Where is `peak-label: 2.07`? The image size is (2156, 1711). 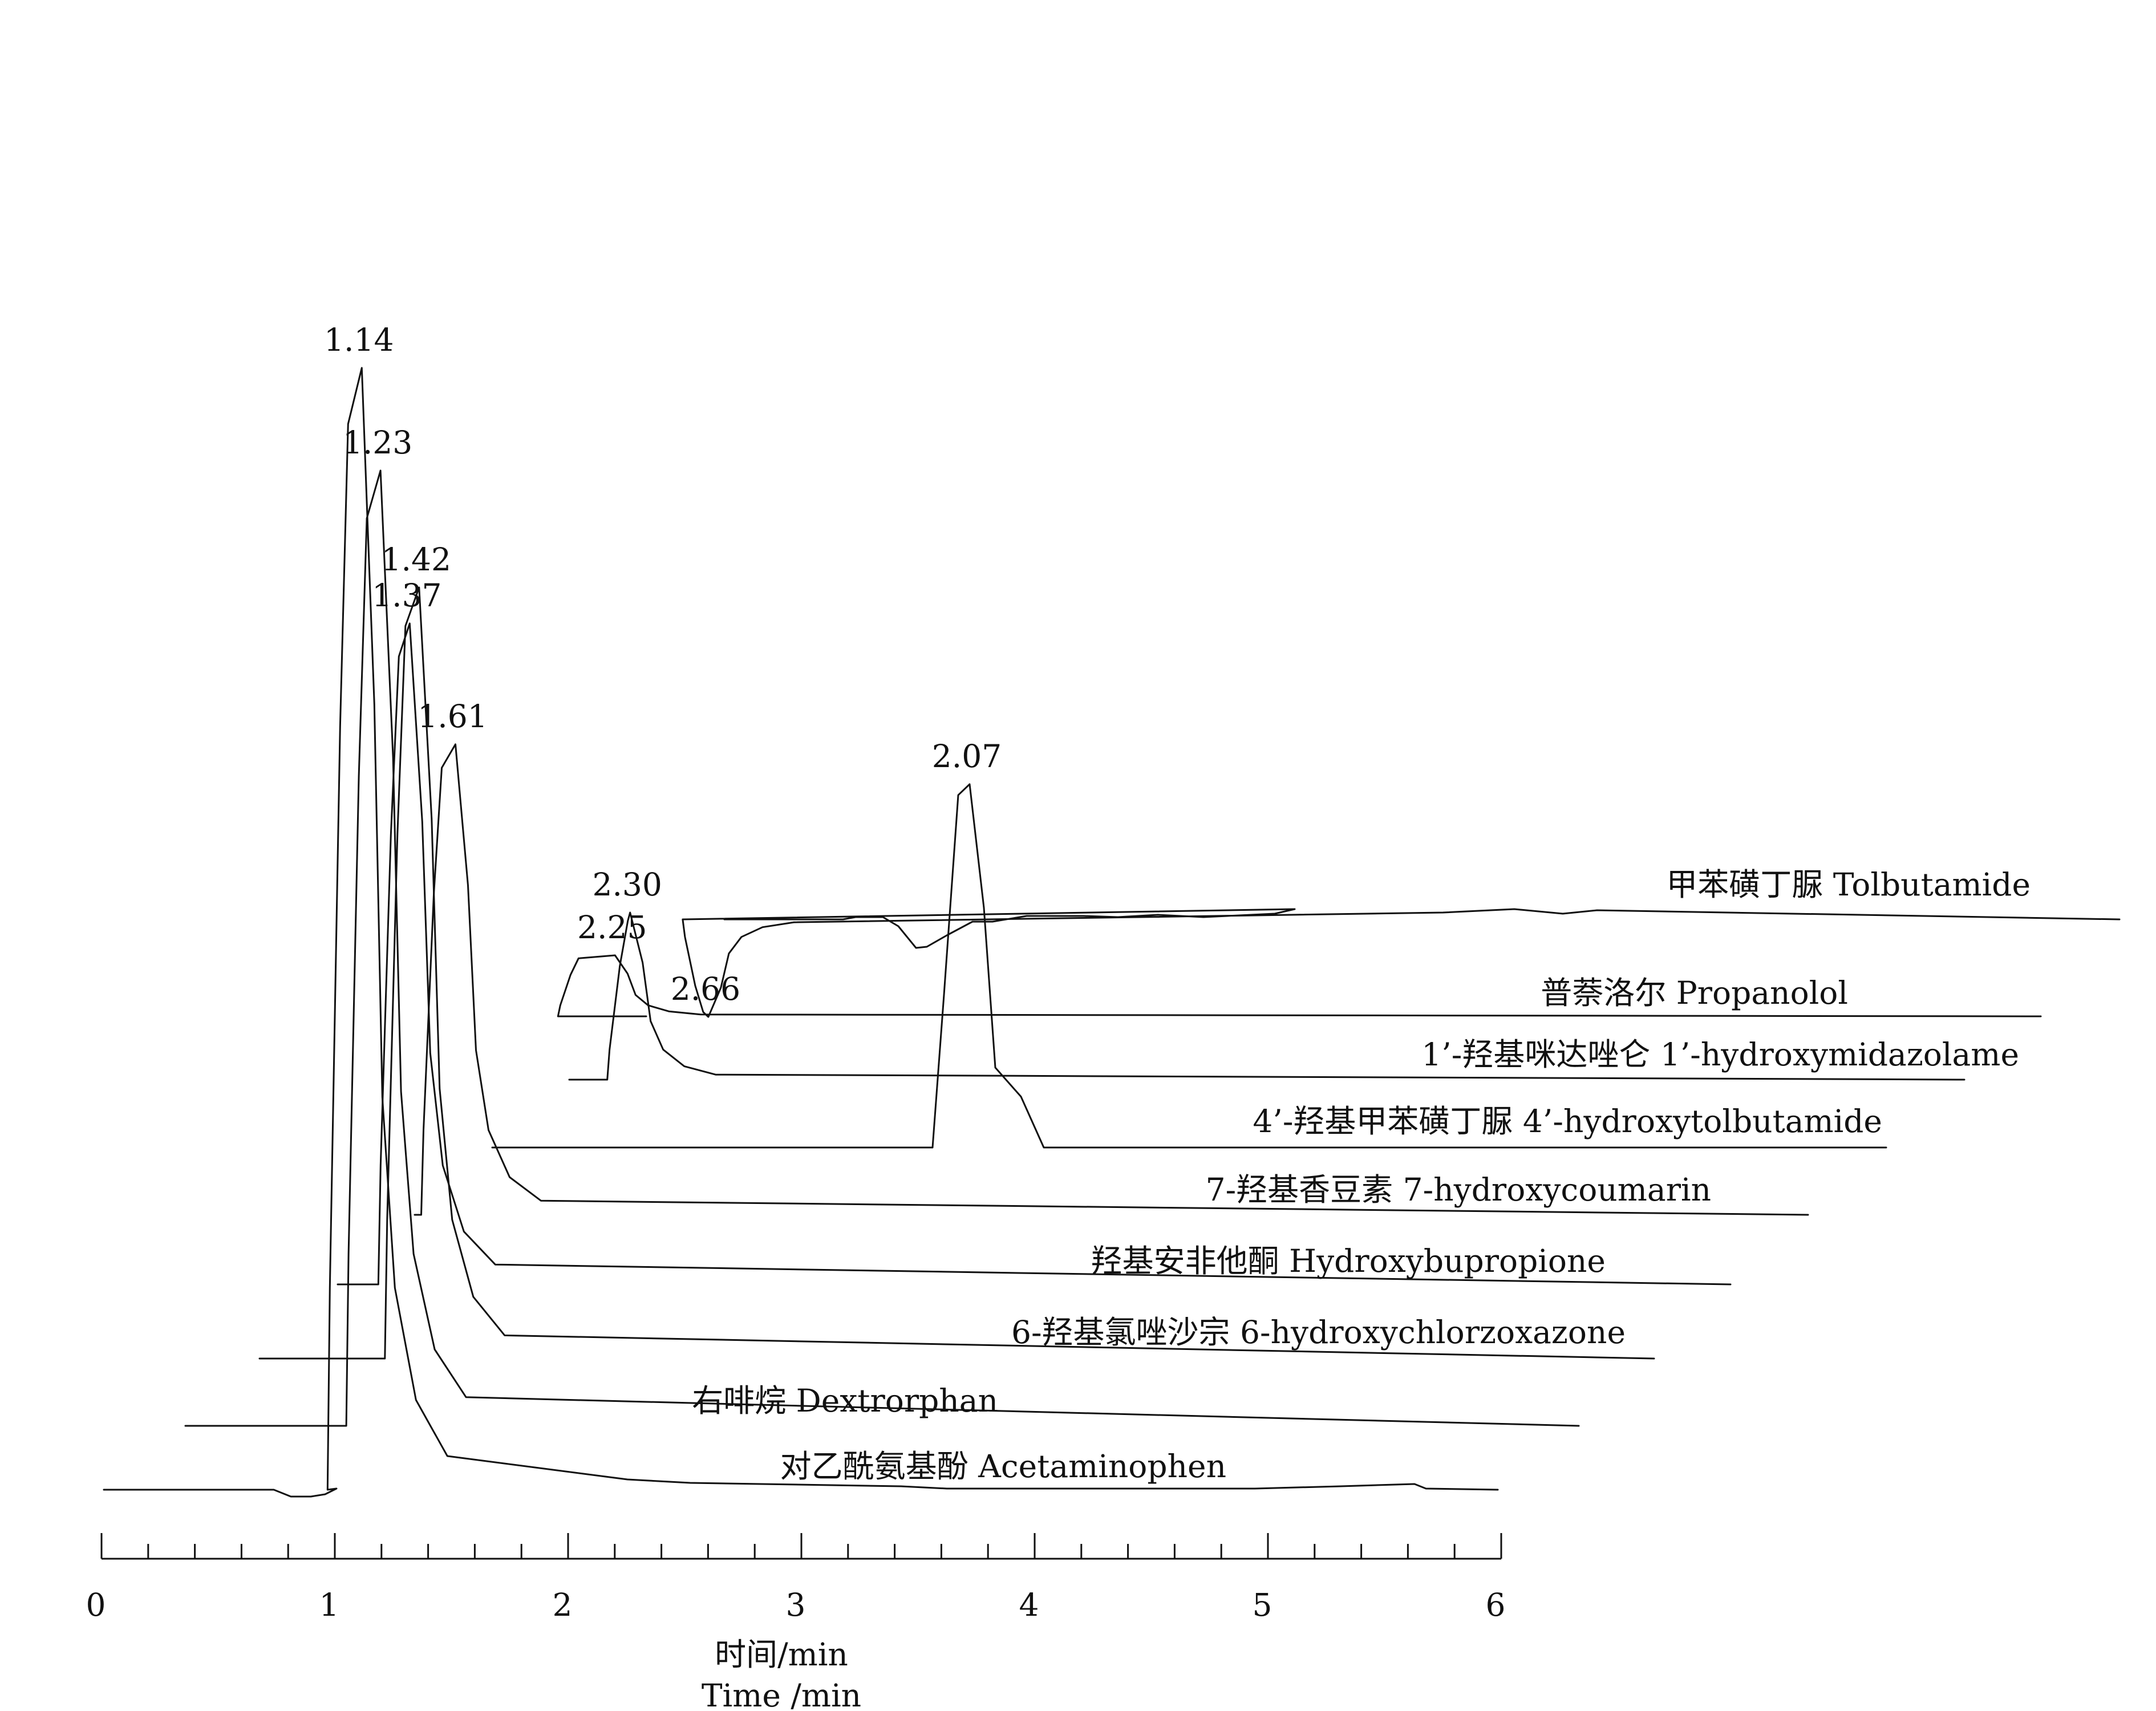 peak-label: 2.07 is located at coordinates (967, 757).